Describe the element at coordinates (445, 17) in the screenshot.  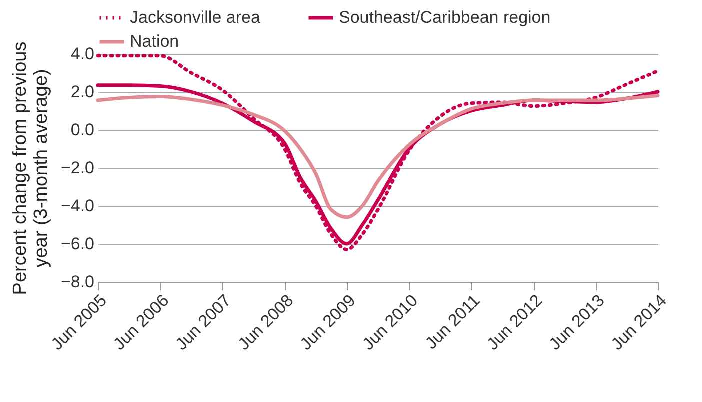
I see `legend-label: Southeast/Caribbean region` at that location.